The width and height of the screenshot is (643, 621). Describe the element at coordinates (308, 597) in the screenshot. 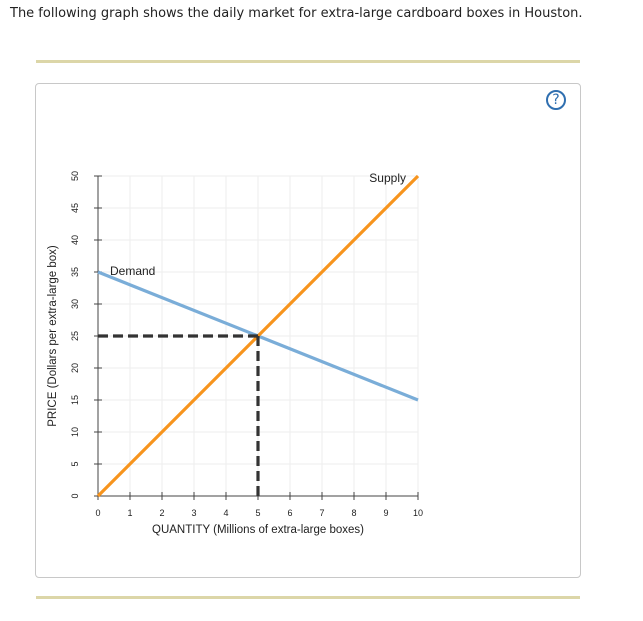

I see `bottom-divider` at that location.